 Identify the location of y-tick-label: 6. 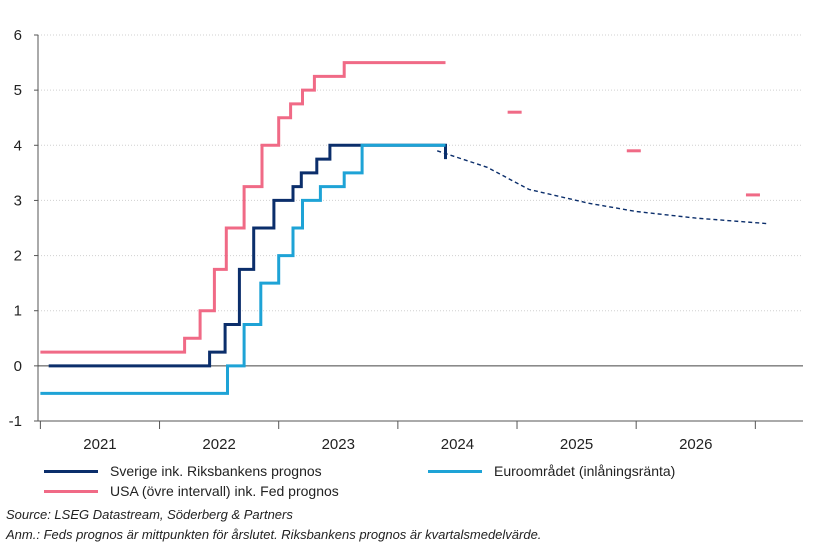
(18, 35).